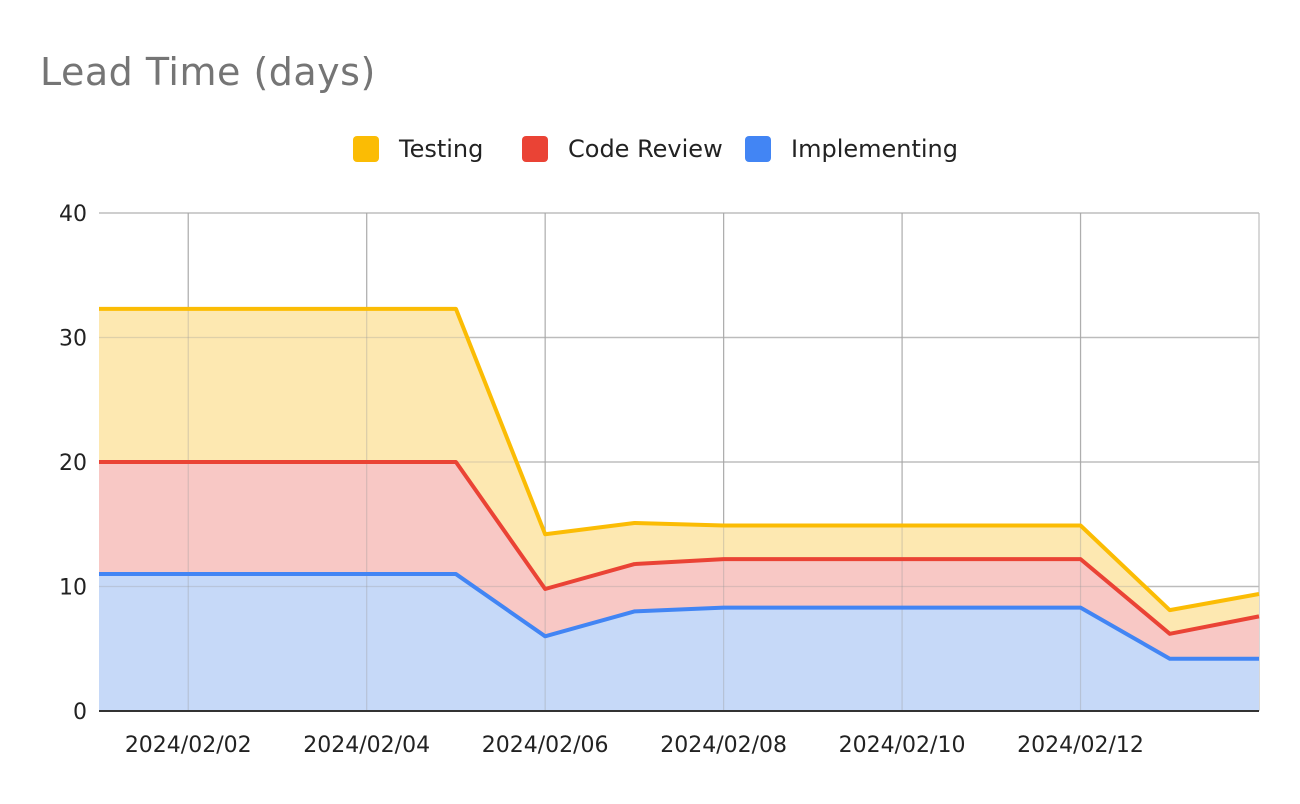 The image size is (1300, 804). I want to click on legend-swatch-code-review, so click(535, 149).